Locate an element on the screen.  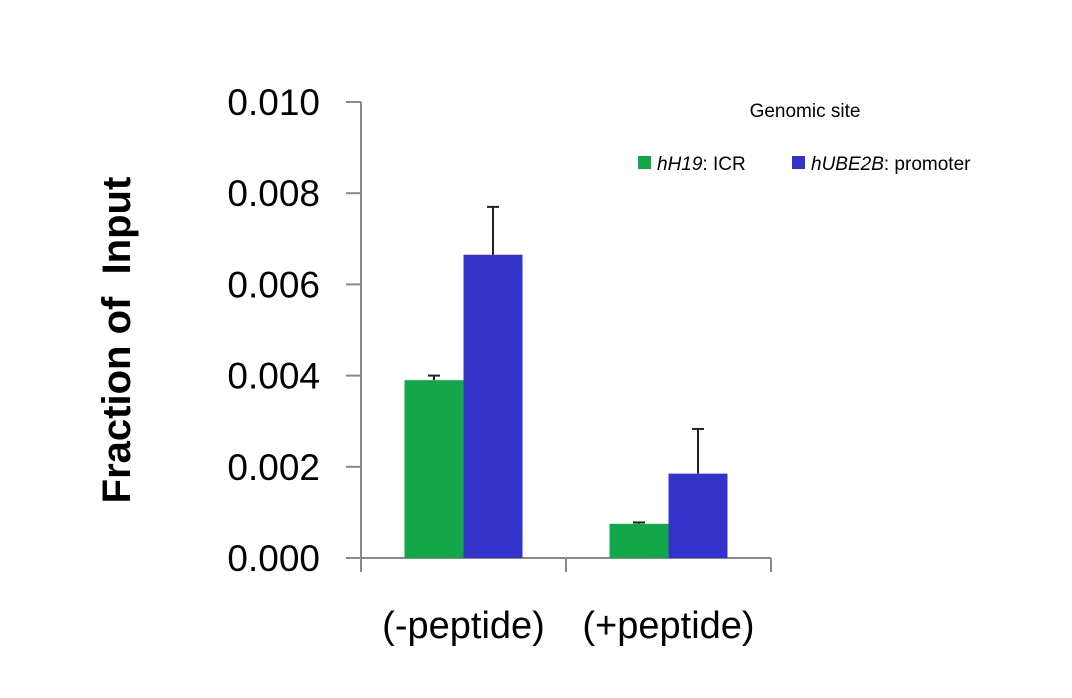
y-tick-label: 0.004 is located at coordinates (273, 376).